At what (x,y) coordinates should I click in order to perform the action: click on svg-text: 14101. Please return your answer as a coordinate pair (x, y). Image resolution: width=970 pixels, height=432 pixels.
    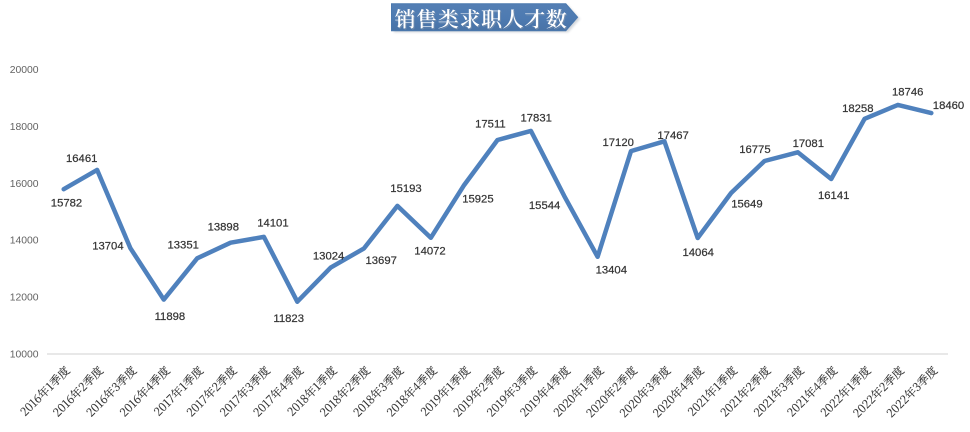
    Looking at the image, I should click on (272, 224).